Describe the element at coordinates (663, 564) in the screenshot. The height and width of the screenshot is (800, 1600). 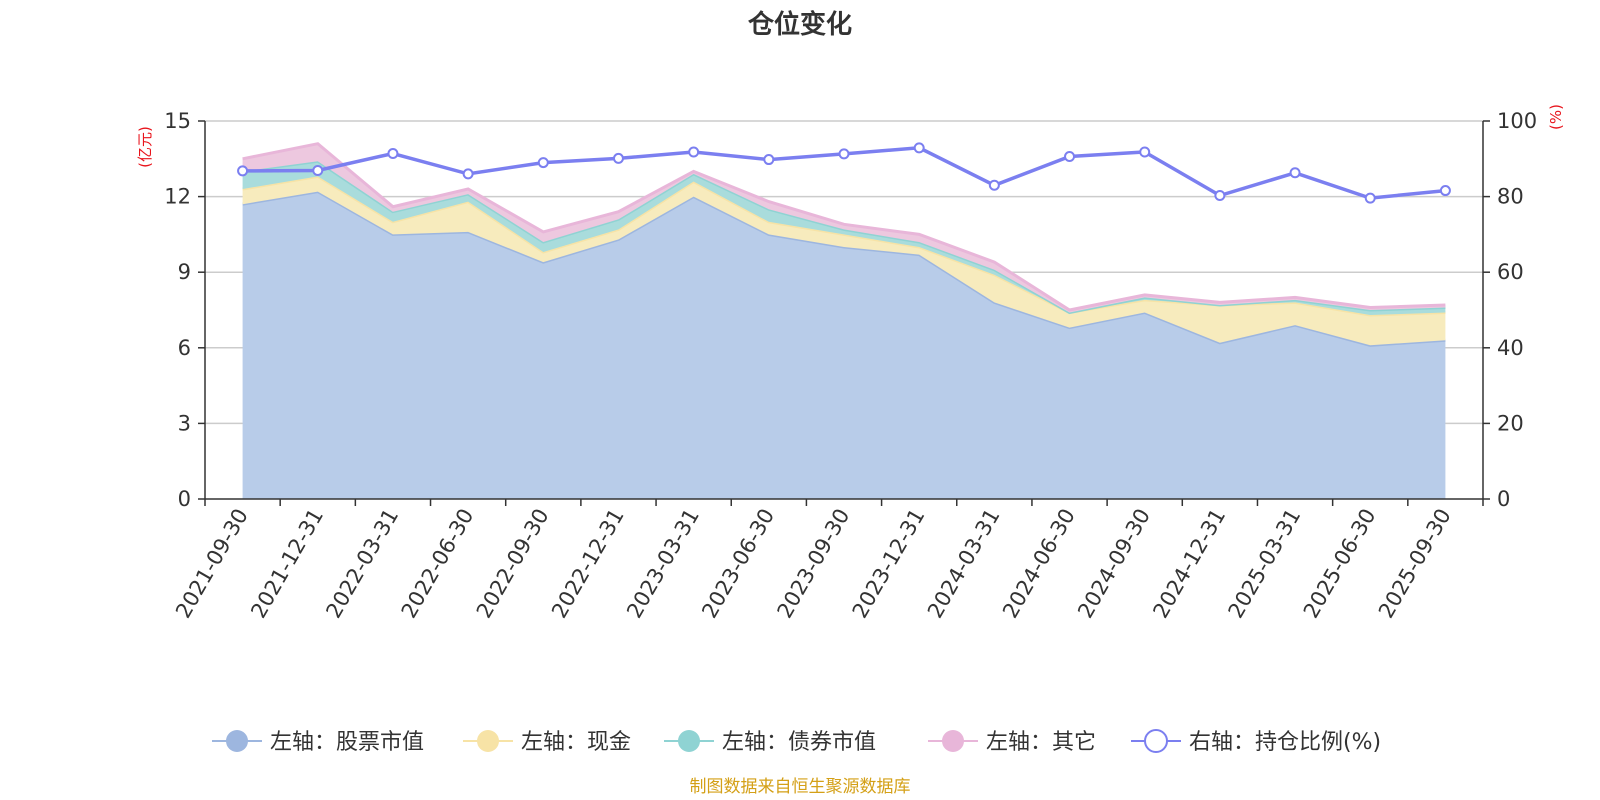
I see `x-axis-label: 2023-03-31` at that location.